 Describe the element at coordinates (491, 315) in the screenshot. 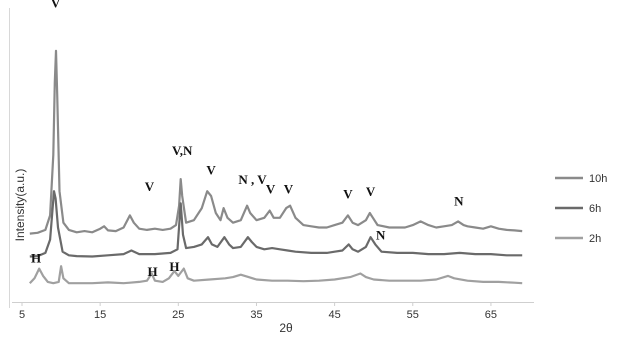

I see `x-tick-label: 65` at that location.